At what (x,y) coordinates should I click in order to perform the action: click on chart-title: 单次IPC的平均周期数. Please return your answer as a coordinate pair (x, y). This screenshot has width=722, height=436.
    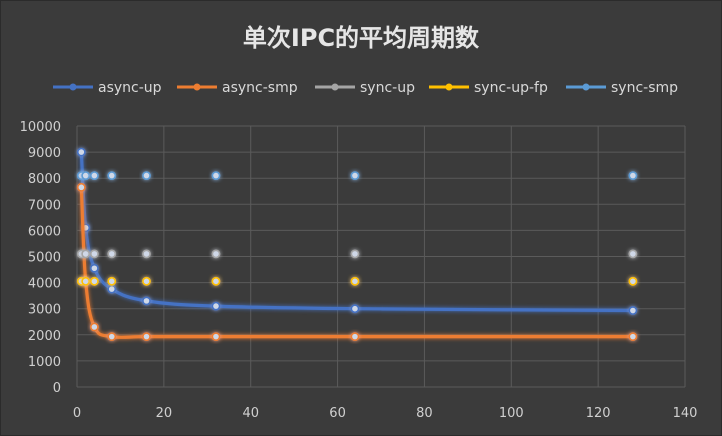
    Looking at the image, I should click on (361, 38).